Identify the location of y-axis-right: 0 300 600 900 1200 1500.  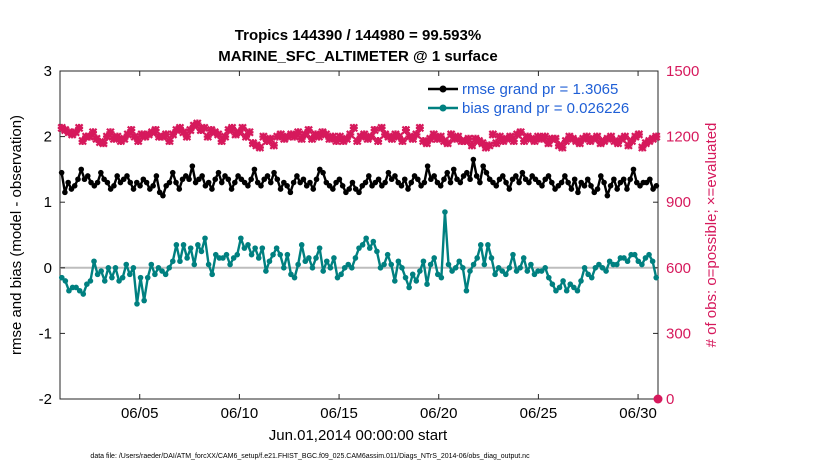
(682, 235).